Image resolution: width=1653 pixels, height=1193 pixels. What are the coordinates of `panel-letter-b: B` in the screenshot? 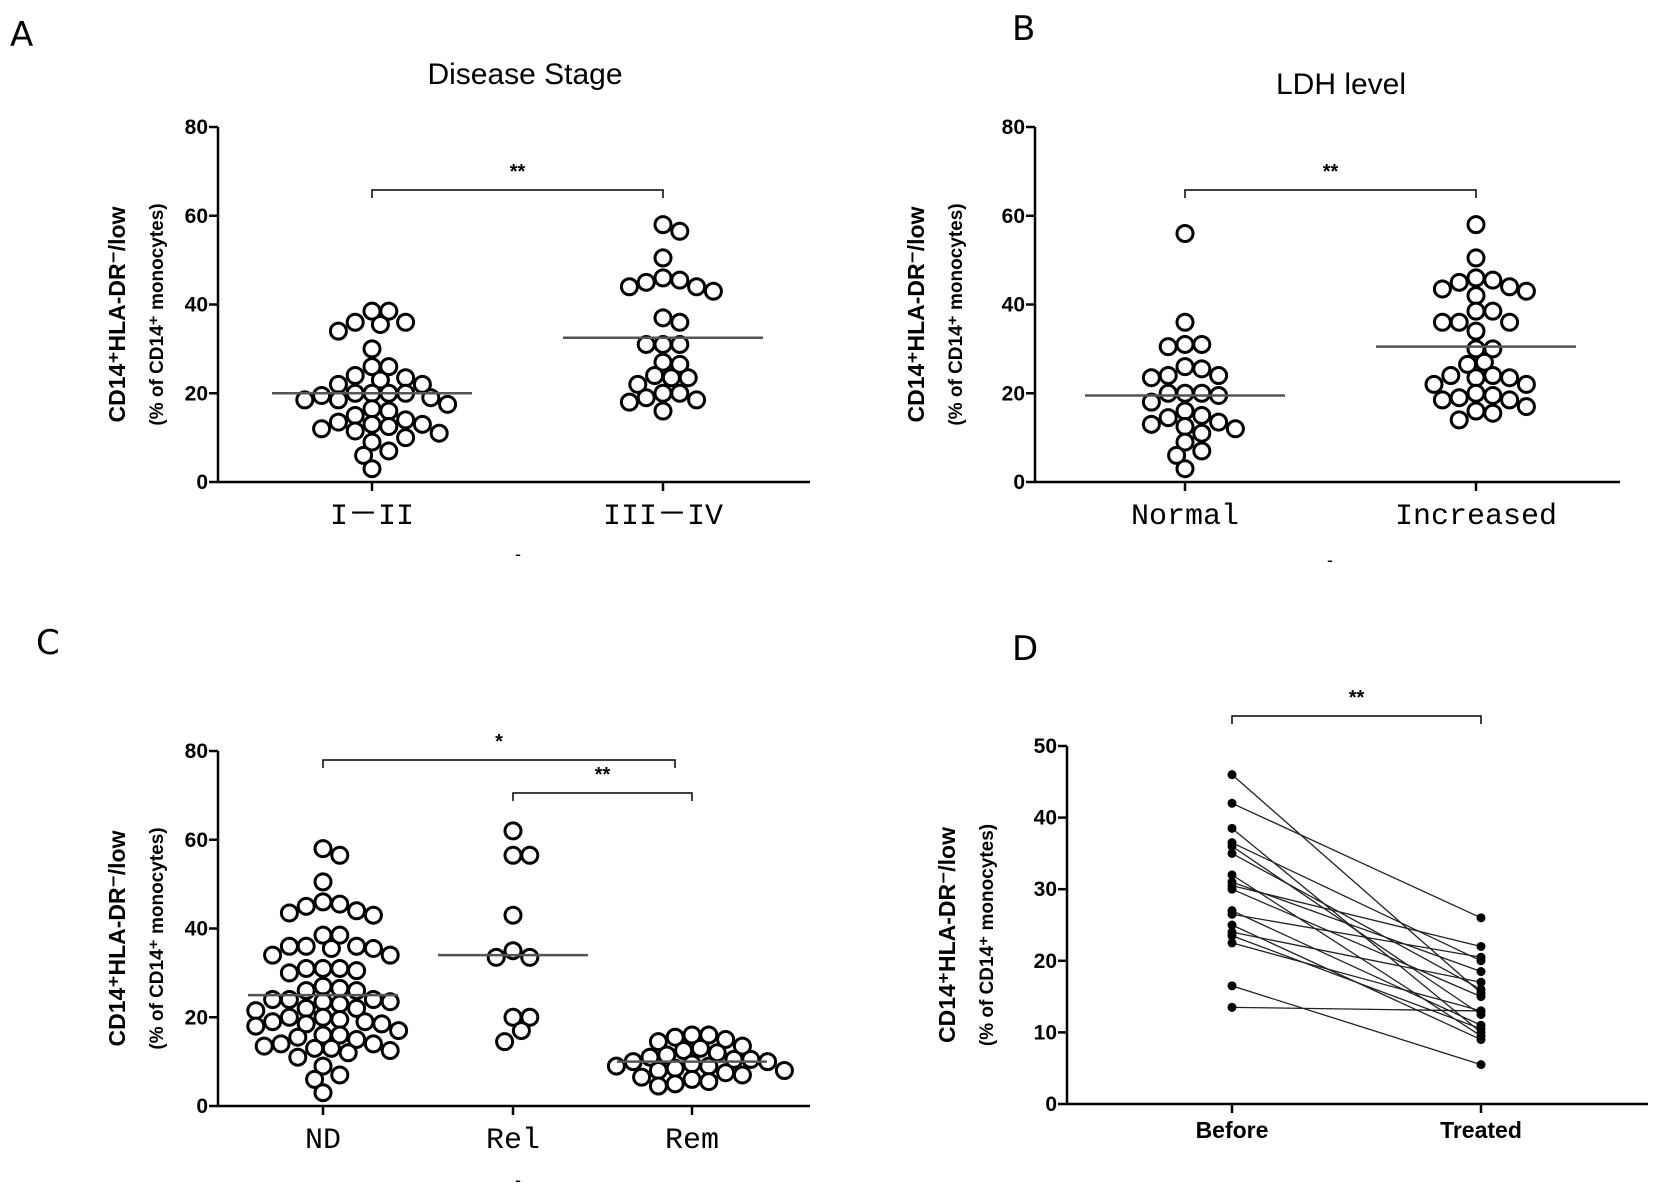 It's located at (1023, 29).